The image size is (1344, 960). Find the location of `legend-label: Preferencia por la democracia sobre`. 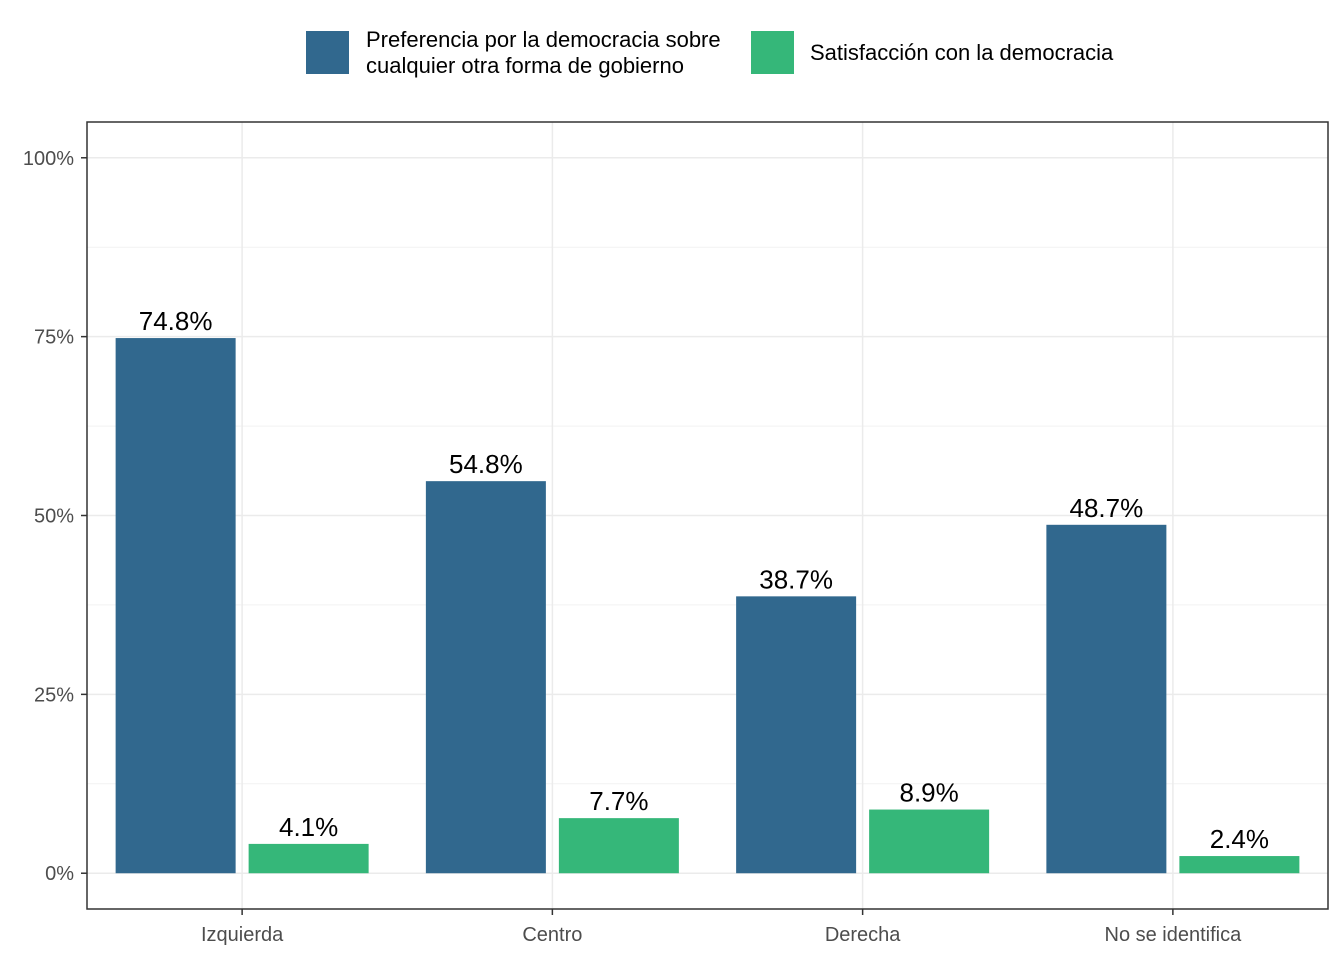

legend-label: Preferencia por la democracia sobre is located at coordinates (543, 39).